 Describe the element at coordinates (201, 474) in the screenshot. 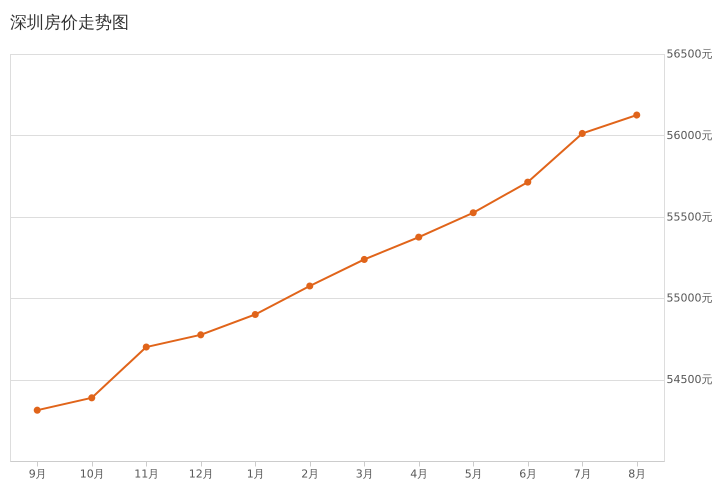

I see `x-tick-label: 12月` at that location.